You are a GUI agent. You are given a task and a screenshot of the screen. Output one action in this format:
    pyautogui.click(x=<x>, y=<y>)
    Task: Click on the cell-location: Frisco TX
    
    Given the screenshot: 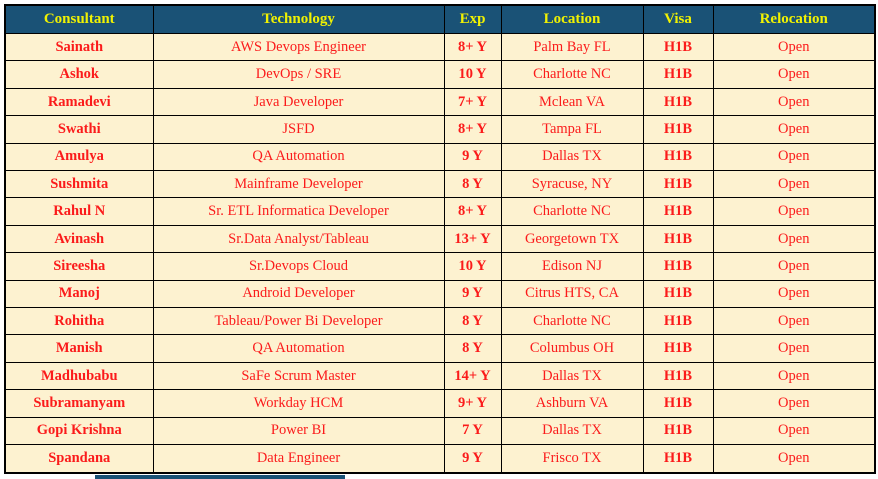 What is the action you would take?
    pyautogui.click(x=572, y=459)
    